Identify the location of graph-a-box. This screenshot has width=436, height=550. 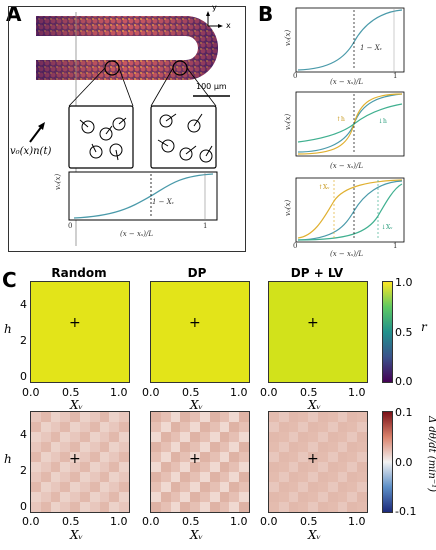
(143, 196).